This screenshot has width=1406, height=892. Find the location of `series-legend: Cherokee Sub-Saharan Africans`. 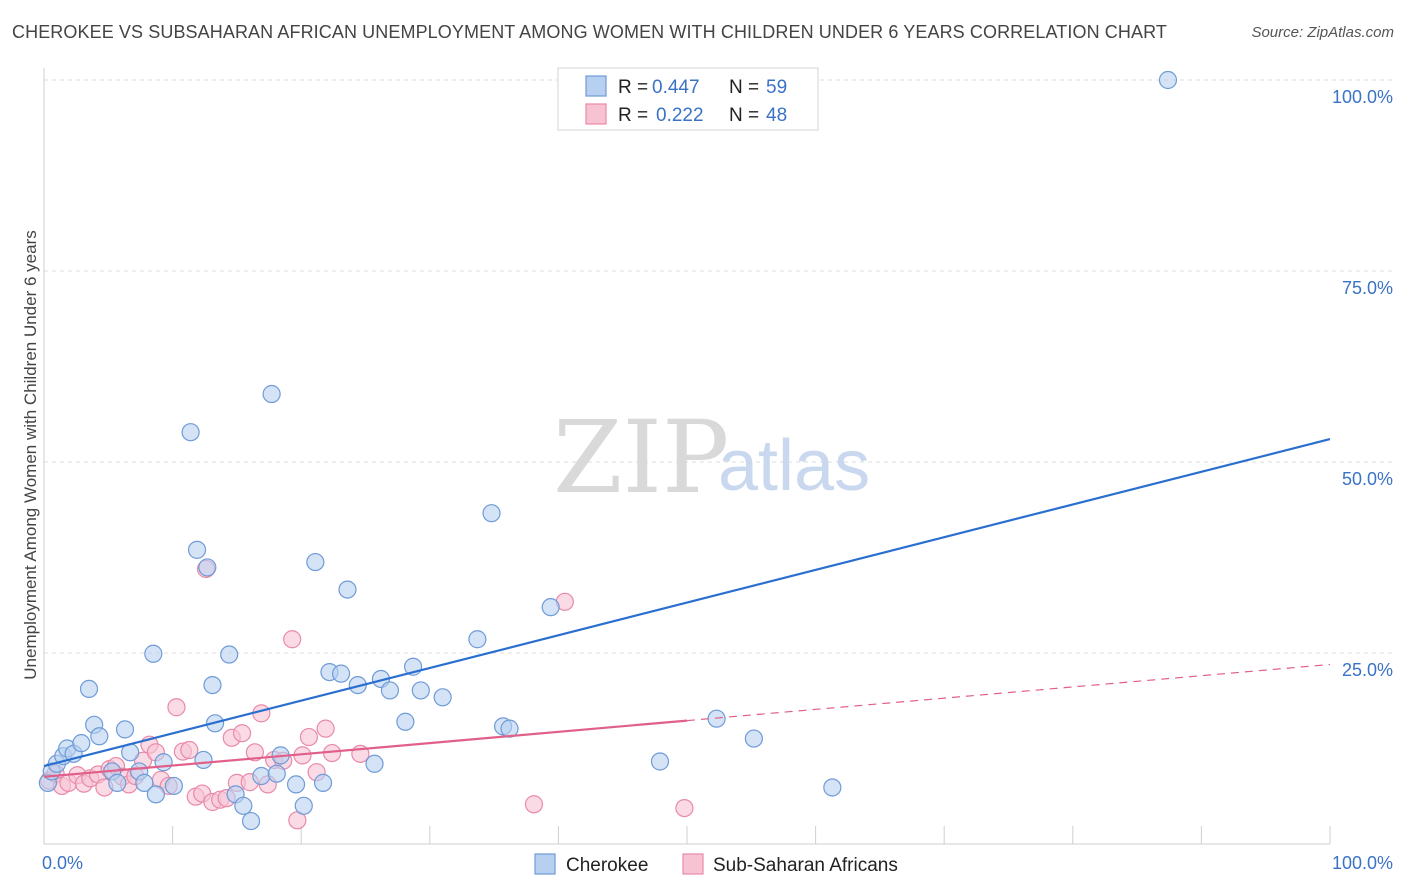

series-legend: Cherokee Sub-Saharan Africans is located at coordinates (716, 864).